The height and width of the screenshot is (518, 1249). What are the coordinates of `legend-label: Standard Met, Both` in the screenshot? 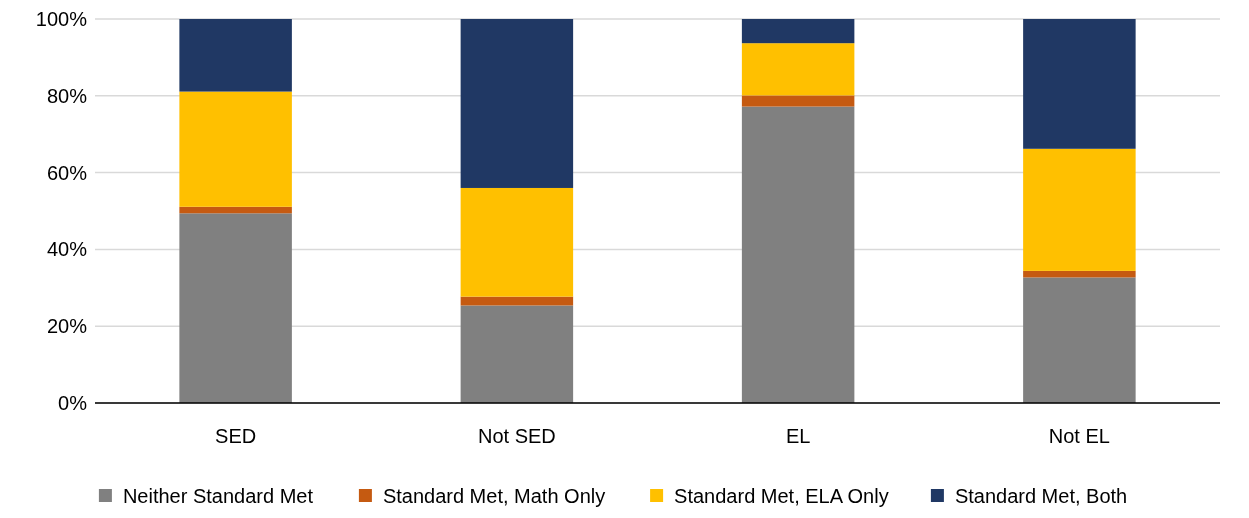 It's located at (1041, 496).